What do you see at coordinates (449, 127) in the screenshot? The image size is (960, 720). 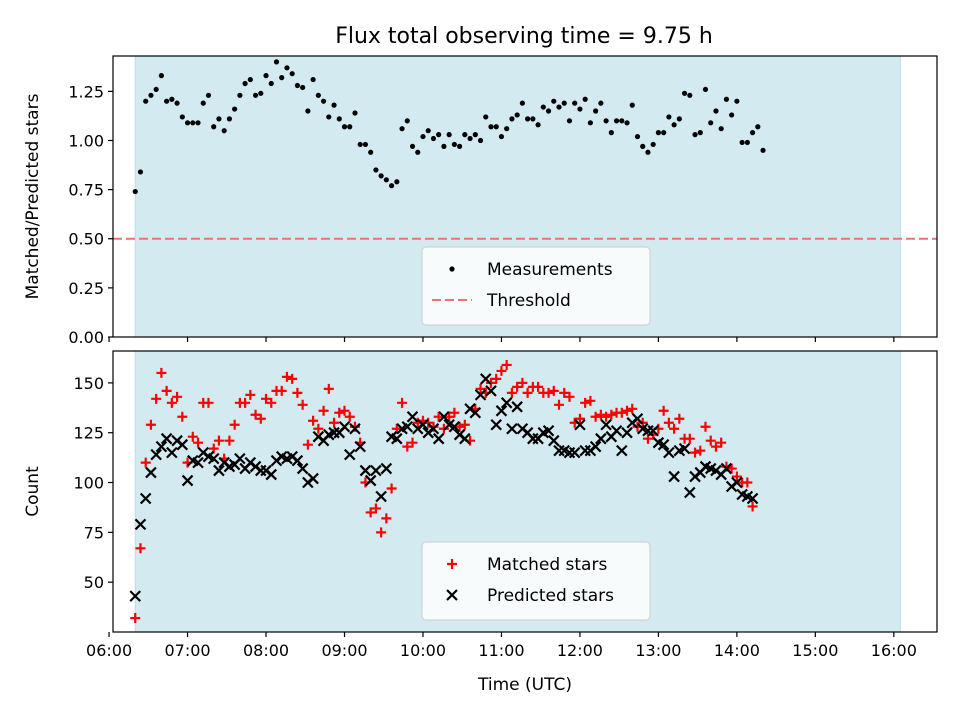 I see `series-measurements` at bounding box center [449, 127].